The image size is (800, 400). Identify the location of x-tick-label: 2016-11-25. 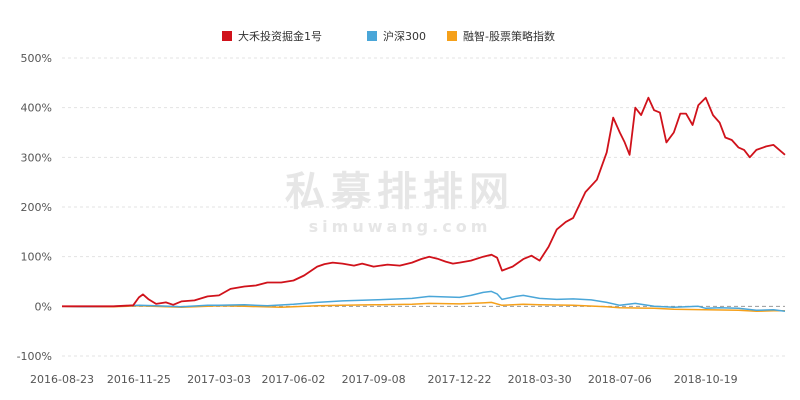
(139, 379).